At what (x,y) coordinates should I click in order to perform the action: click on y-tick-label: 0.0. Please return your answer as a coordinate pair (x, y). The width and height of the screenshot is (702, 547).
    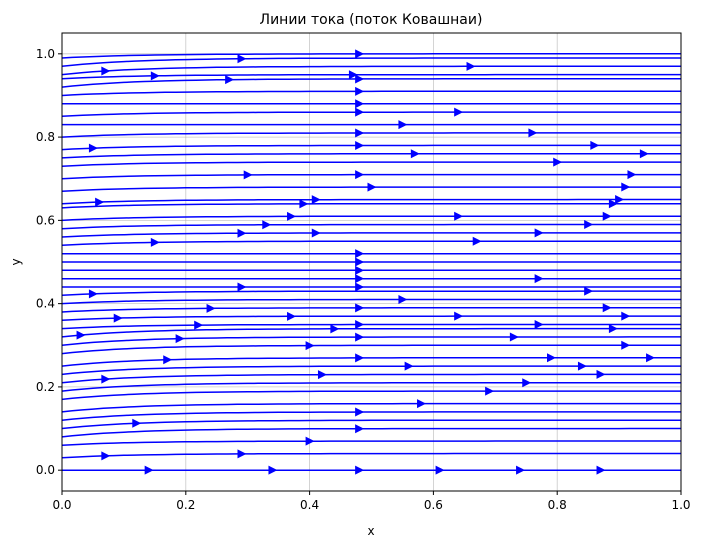
    Looking at the image, I should click on (45, 470).